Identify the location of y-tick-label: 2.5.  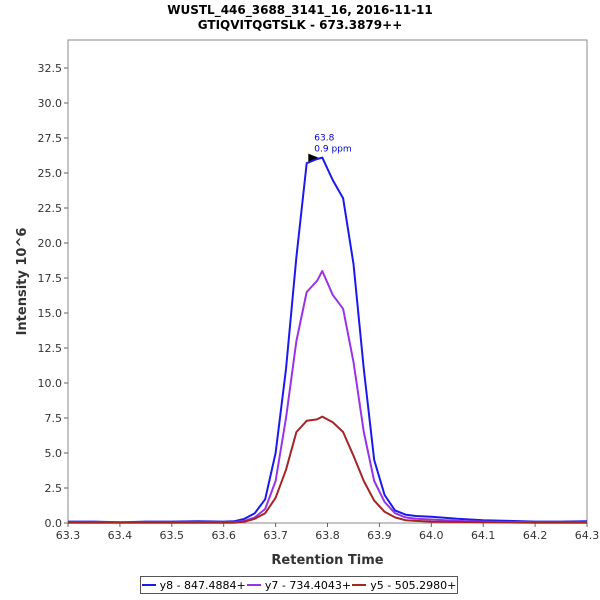
(54, 488).